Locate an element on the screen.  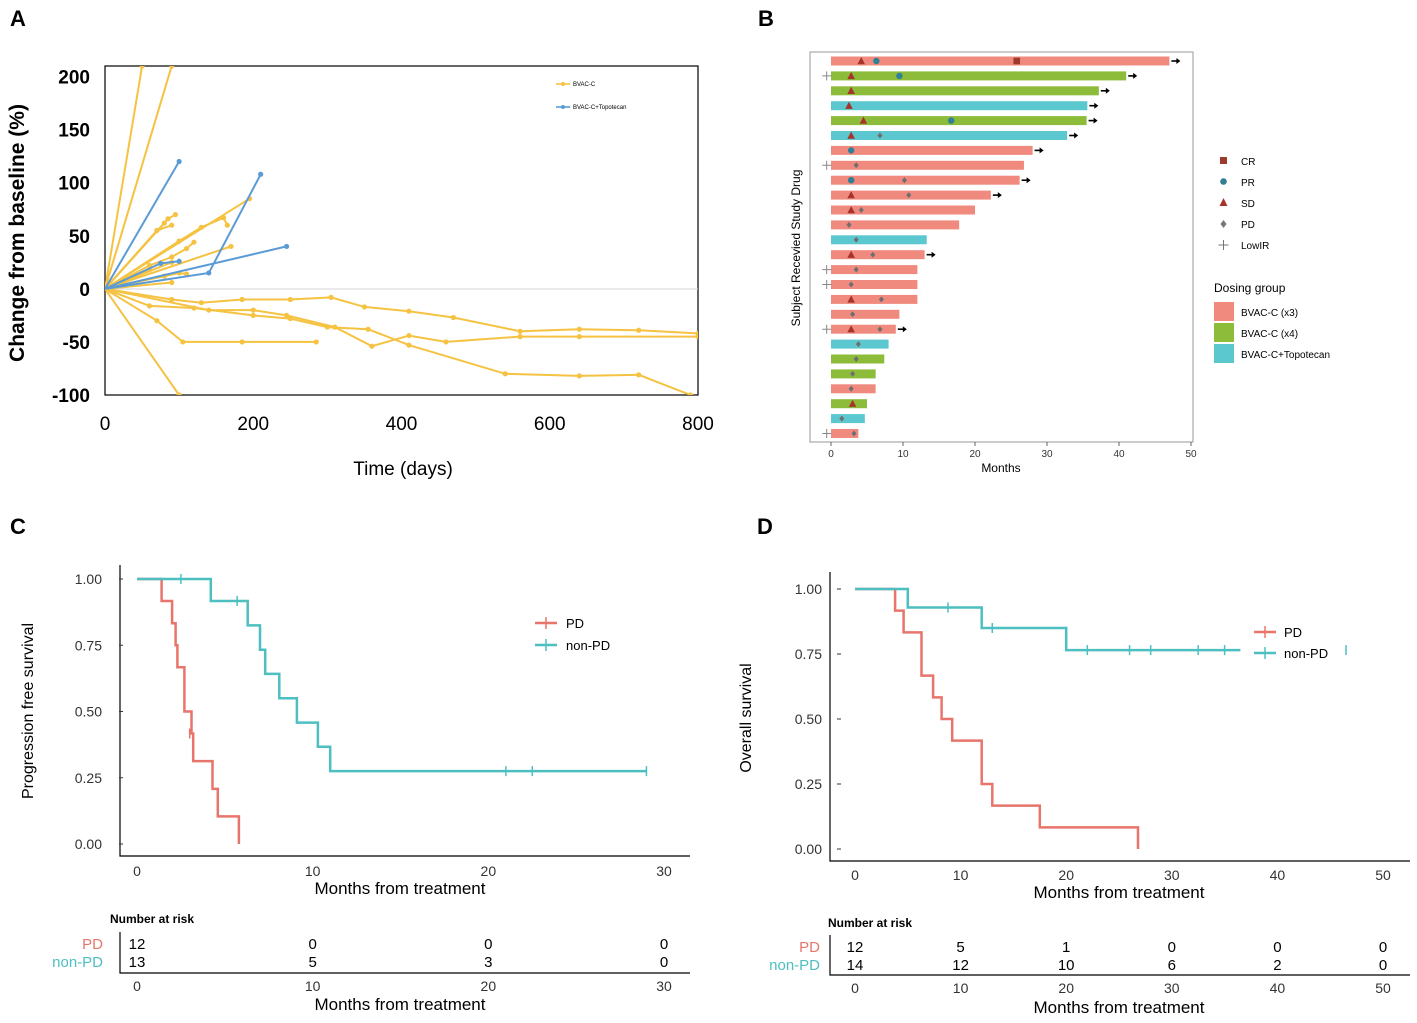
x-tick-800: 800 is located at coordinates (698, 424).